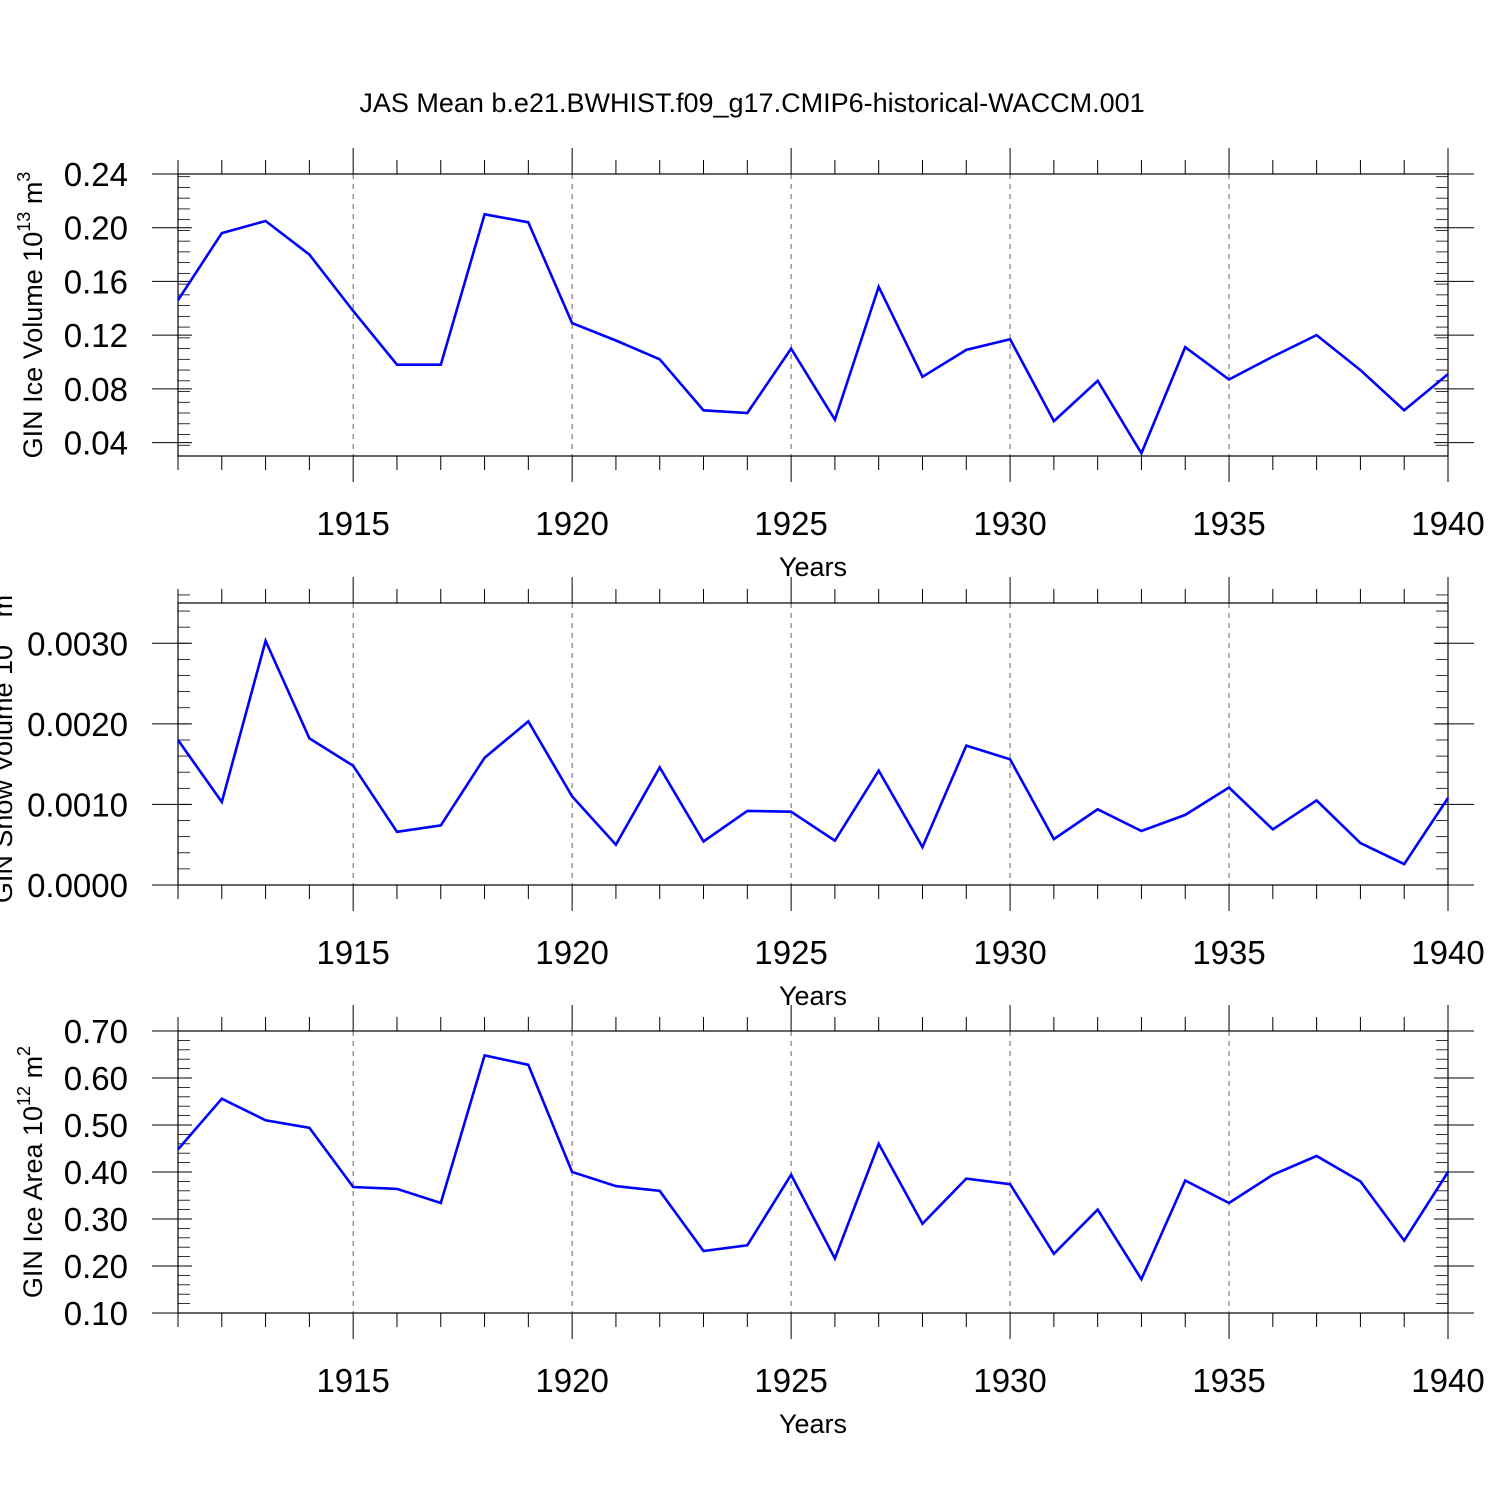 Image resolution: width=1500 pixels, height=1500 pixels. I want to click on y-tick-label: 0.60, so click(96, 1078).